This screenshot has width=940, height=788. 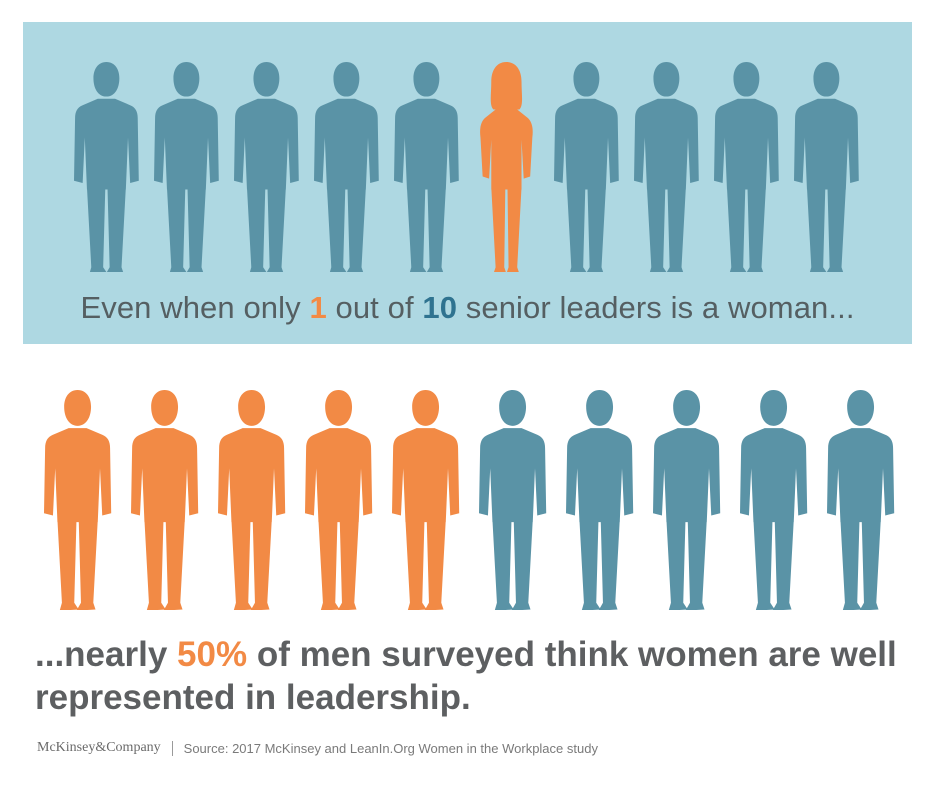 What do you see at coordinates (106, 654) in the screenshot?
I see `statement-pre: ...nearly` at bounding box center [106, 654].